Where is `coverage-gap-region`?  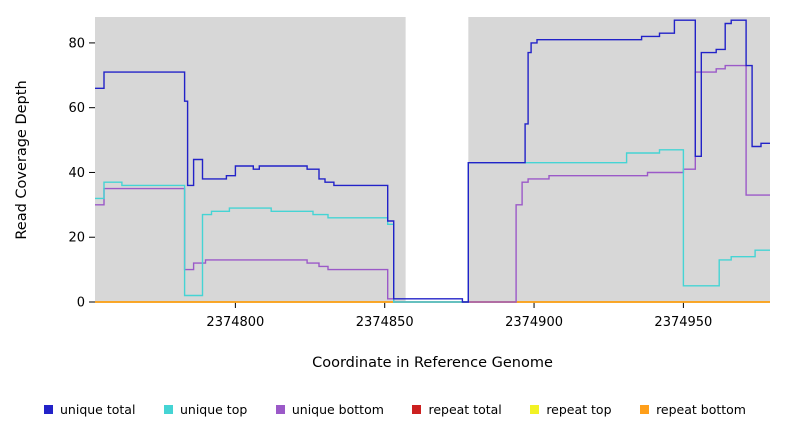 coverage-gap-region is located at coordinates (437, 159).